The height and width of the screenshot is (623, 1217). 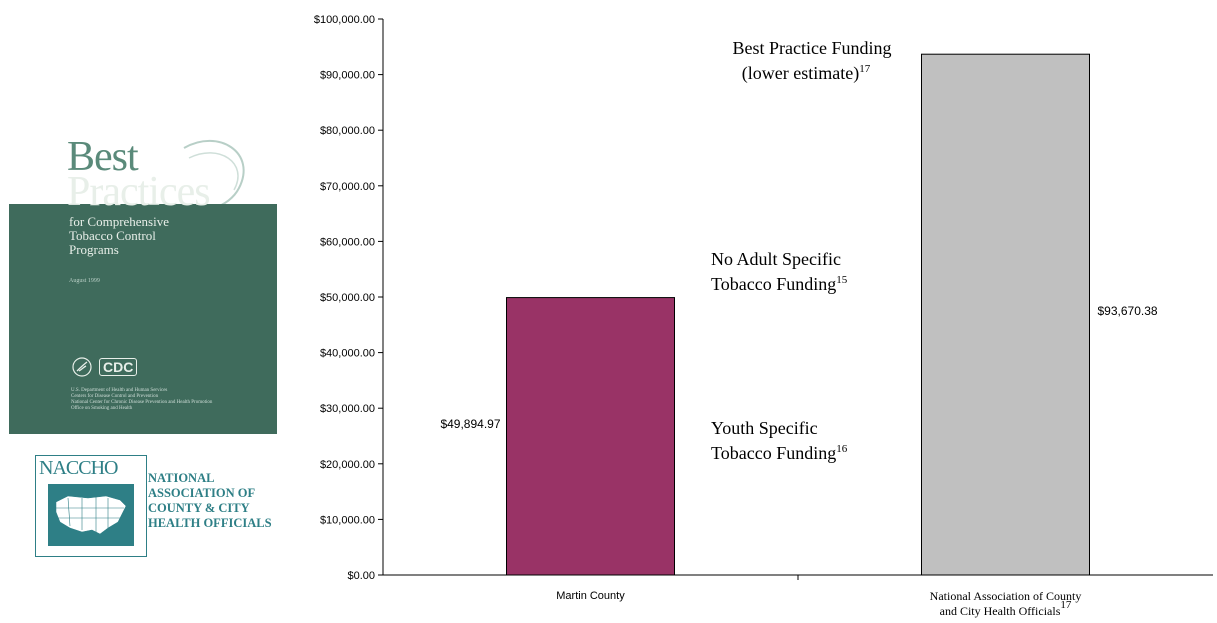 What do you see at coordinates (202, 493) in the screenshot?
I see `naccho-name-line: ASSOCIATION OF` at bounding box center [202, 493].